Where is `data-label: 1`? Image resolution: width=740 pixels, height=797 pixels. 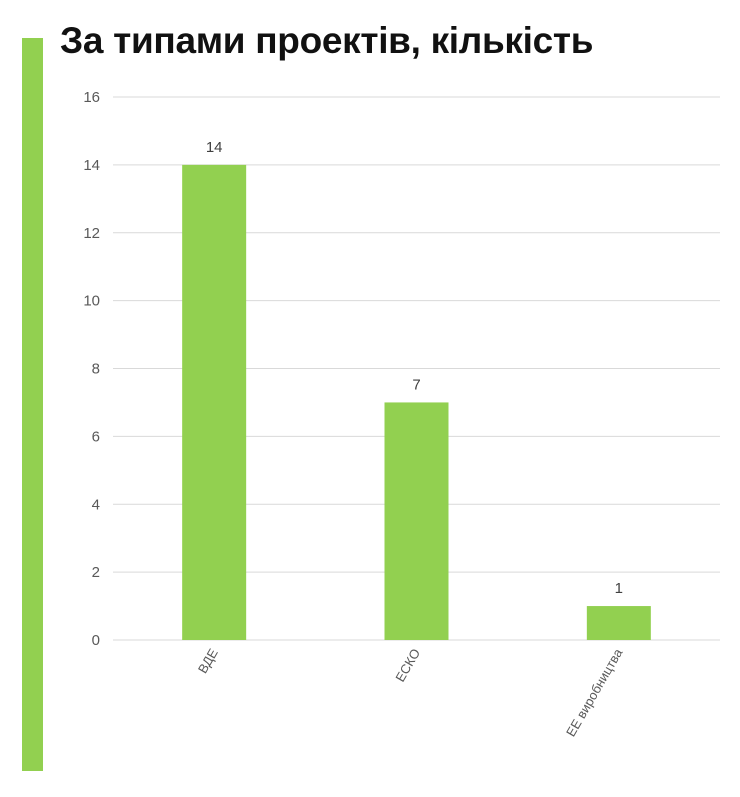 data-label: 1 is located at coordinates (619, 588).